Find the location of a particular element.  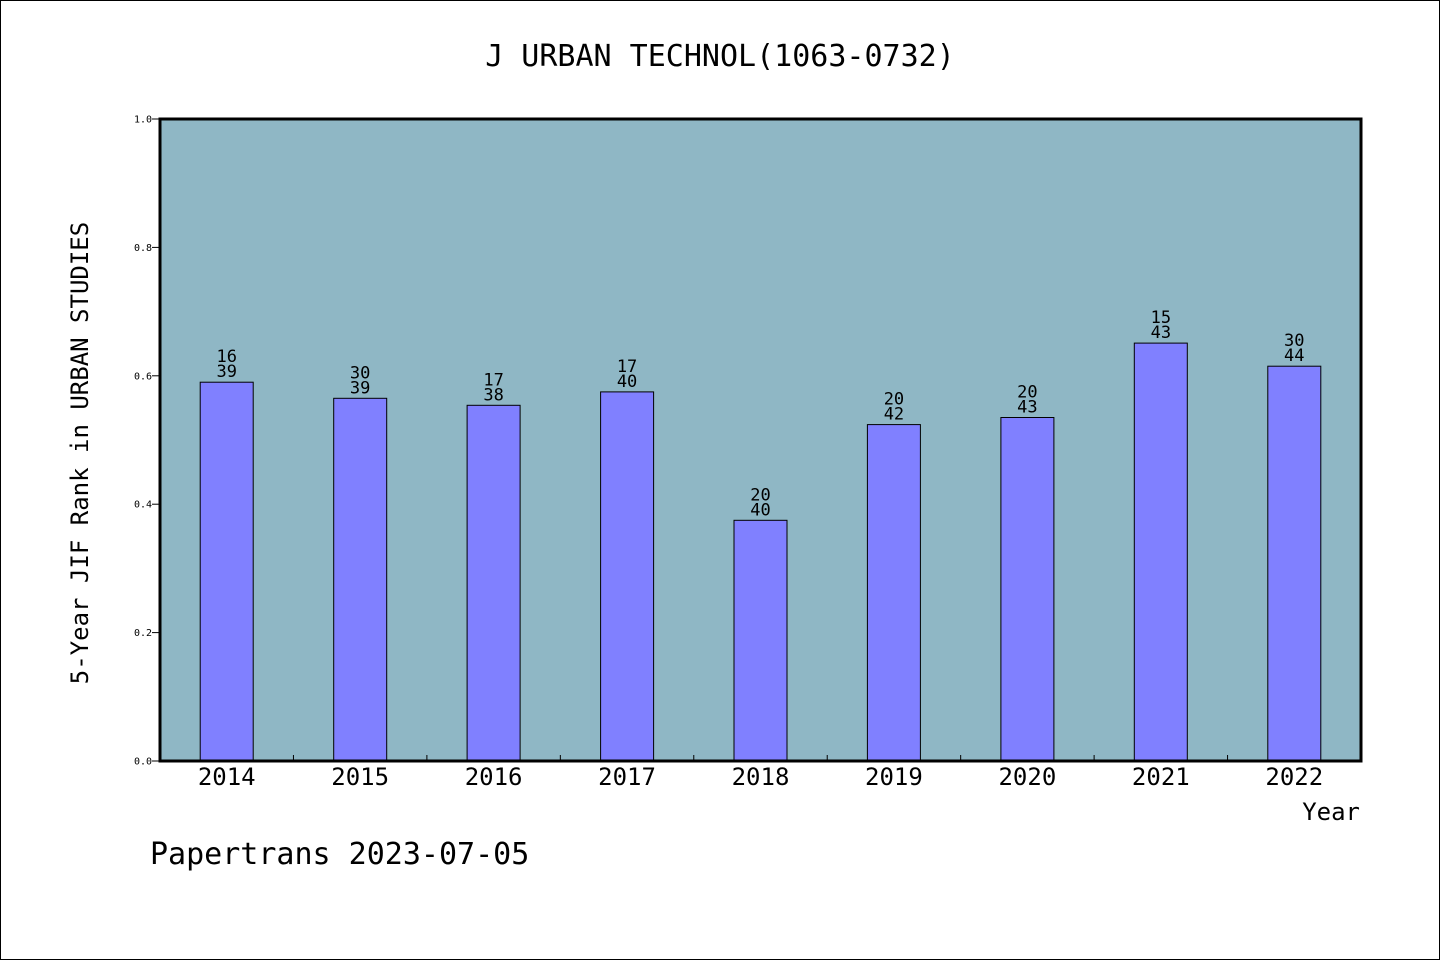

bar-label-top-2017: 17 is located at coordinates (627, 367).